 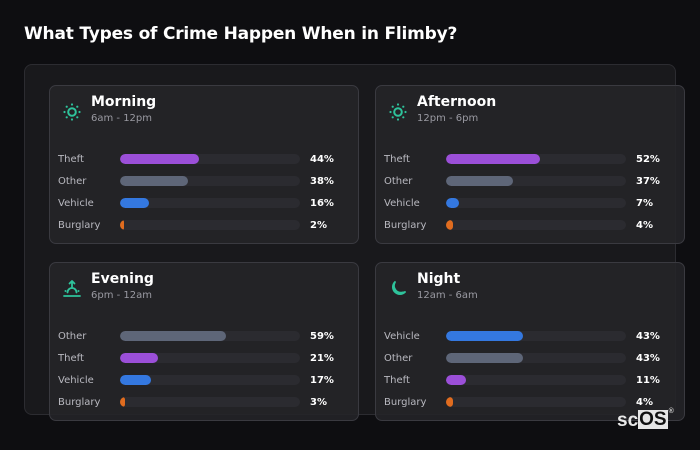 I want to click on bar-row: Theft 21%, so click(x=203, y=358).